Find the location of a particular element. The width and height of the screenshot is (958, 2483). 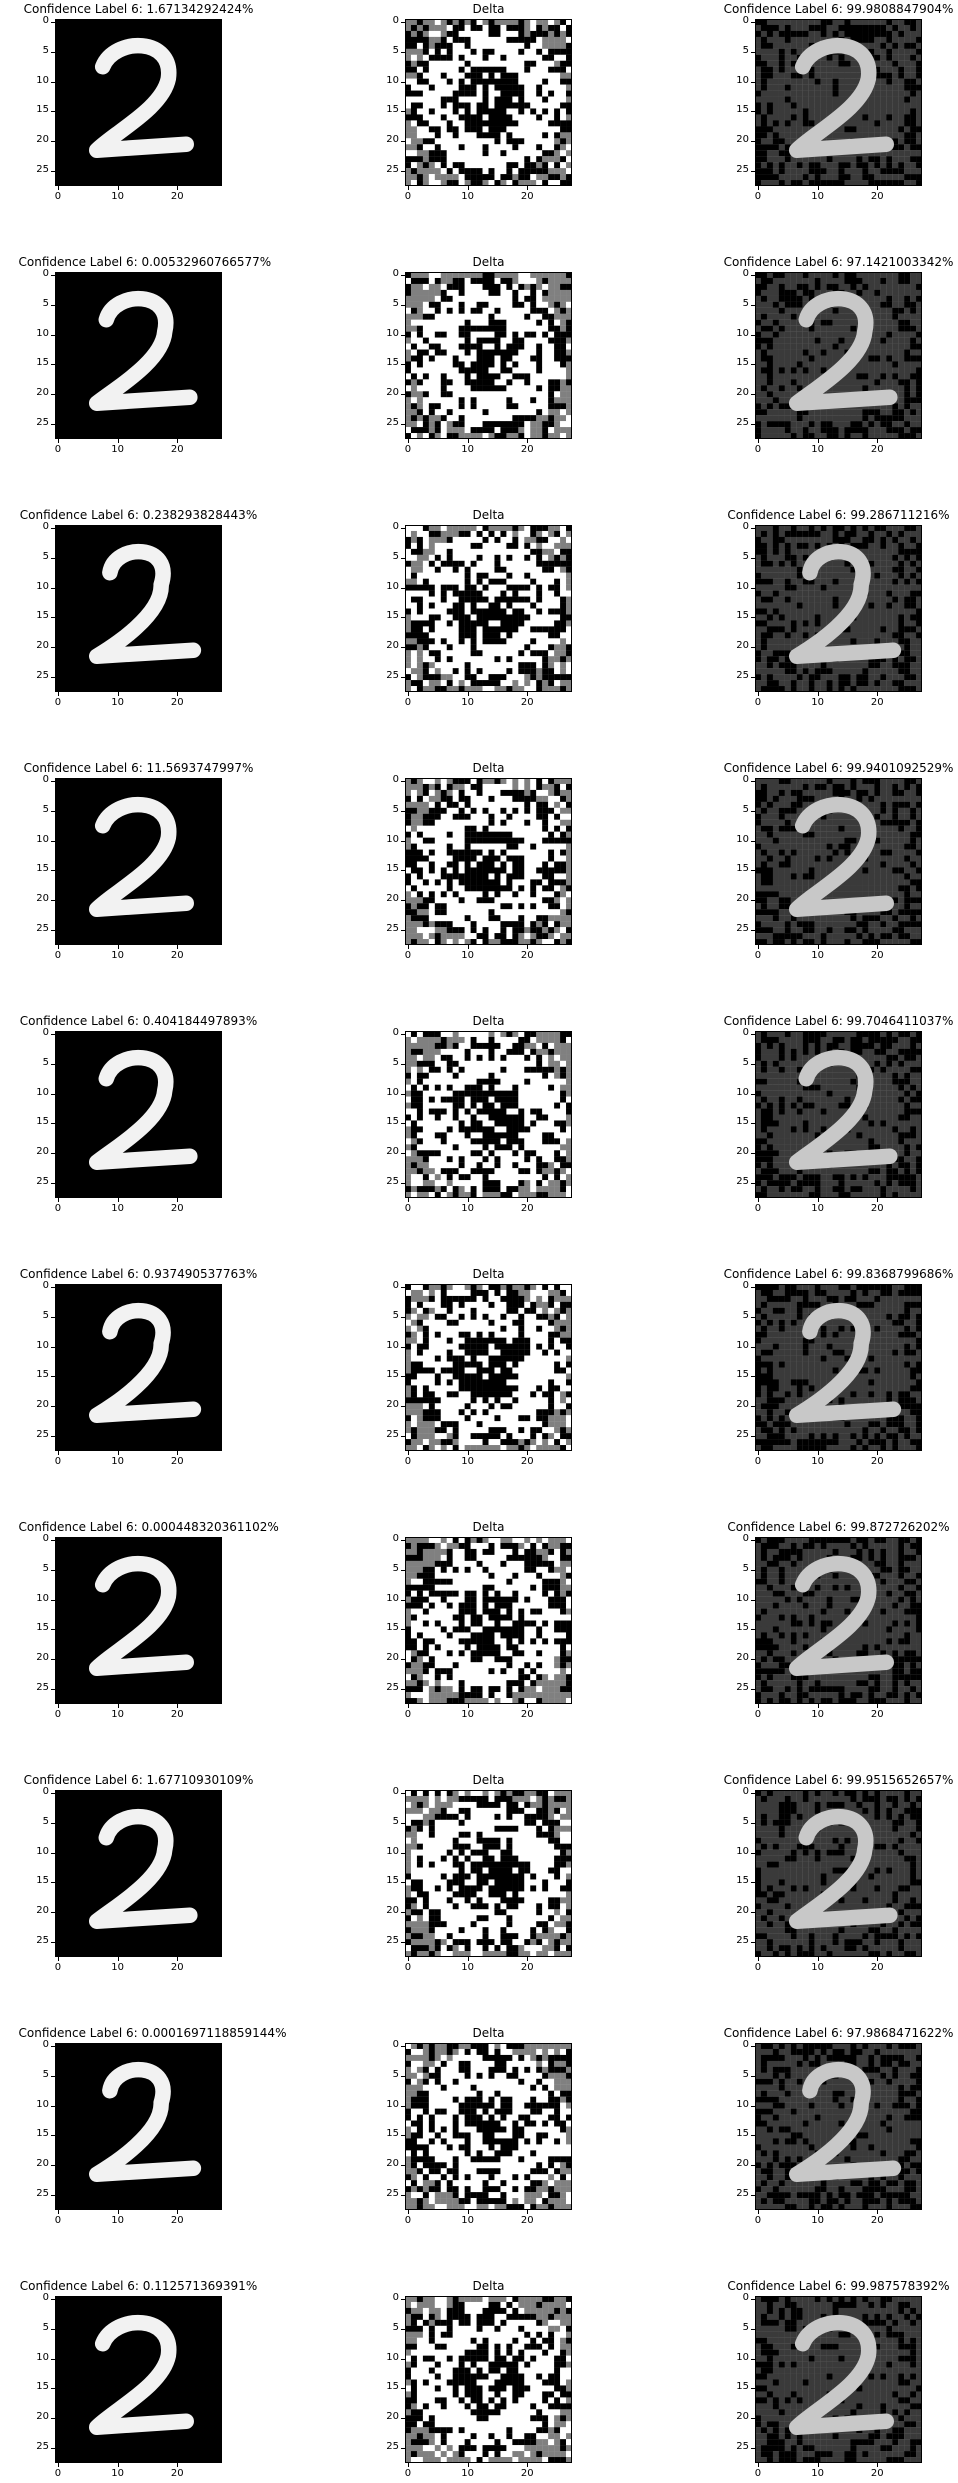

adversarial-ytick-label: 20 is located at coordinates (742, 140).